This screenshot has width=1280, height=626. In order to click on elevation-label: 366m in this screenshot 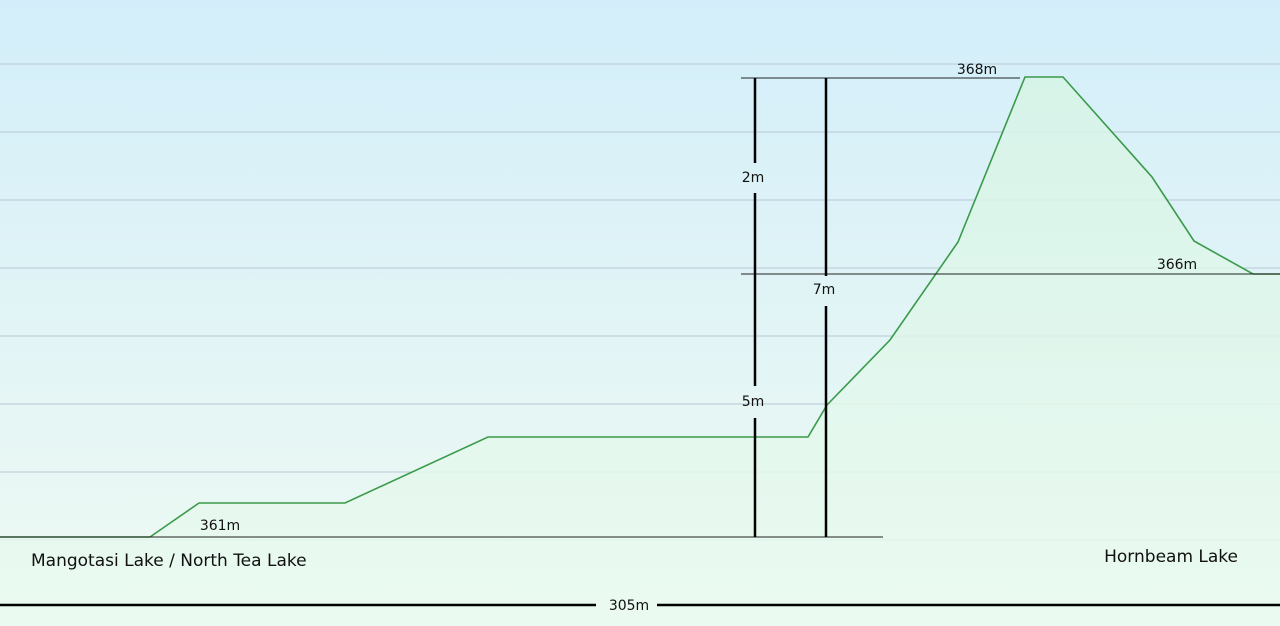, I will do `click(1177, 265)`.